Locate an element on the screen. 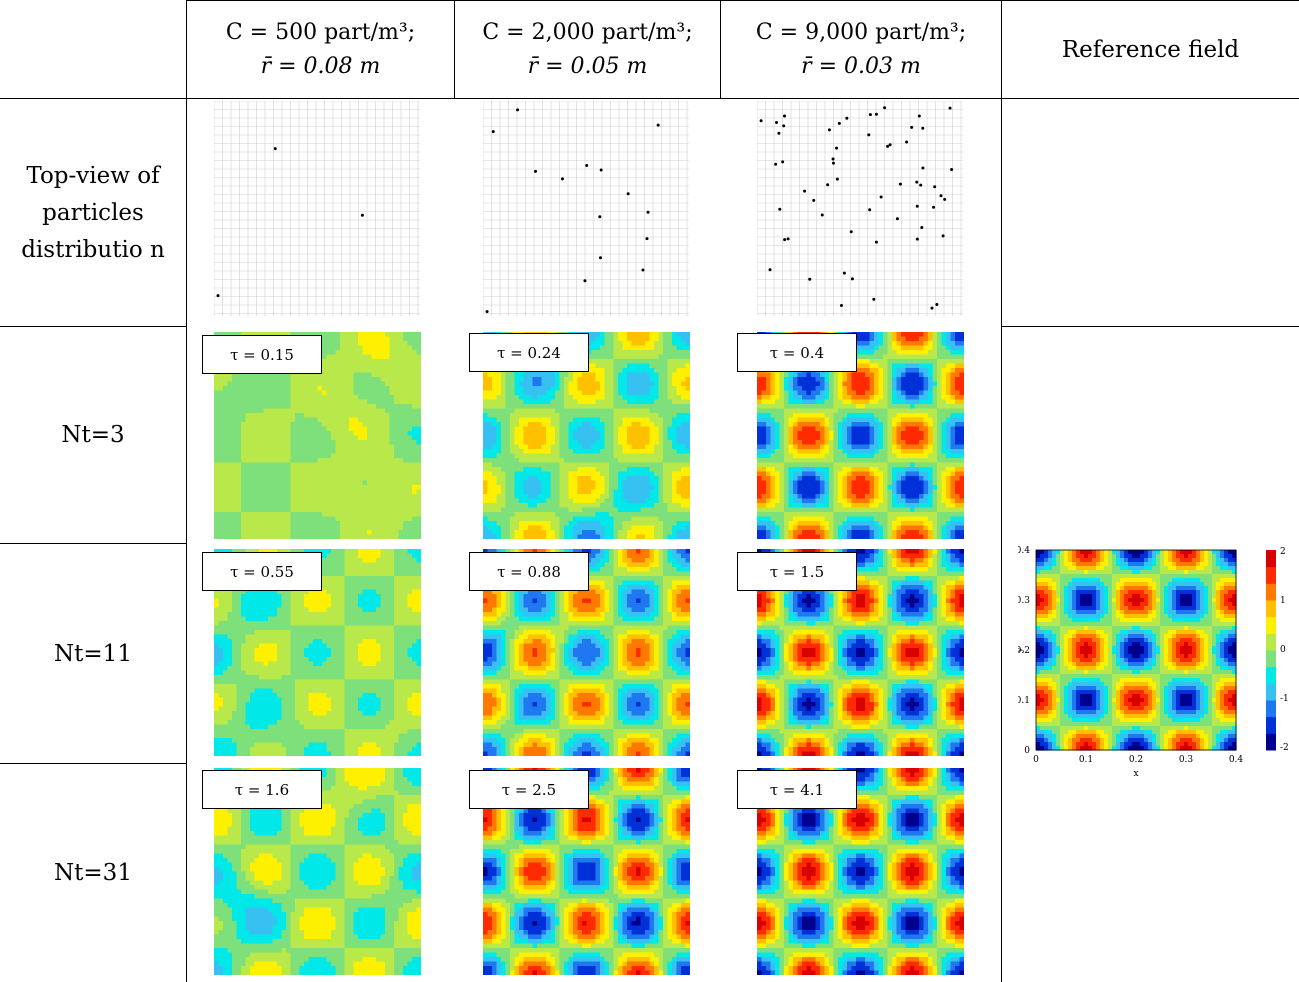 The height and width of the screenshot is (982, 1299). colorbar-tick: -1 is located at coordinates (1284, 699).